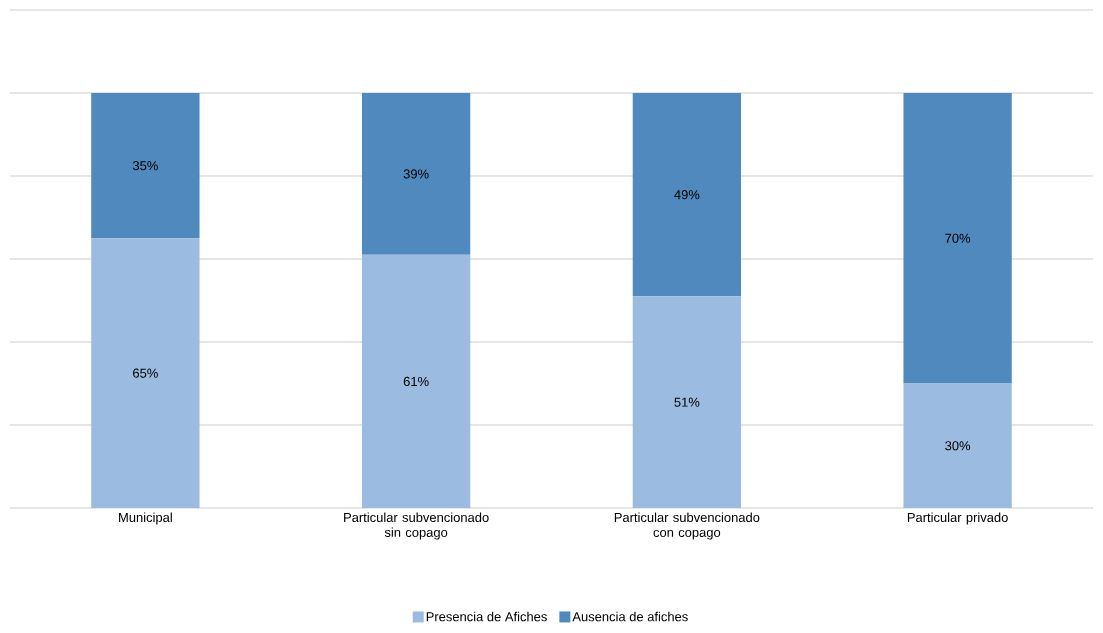 This screenshot has height=633, width=1103. What do you see at coordinates (416, 526) in the screenshot?
I see `x-tick-label: Particular subvencionado sin copago` at bounding box center [416, 526].